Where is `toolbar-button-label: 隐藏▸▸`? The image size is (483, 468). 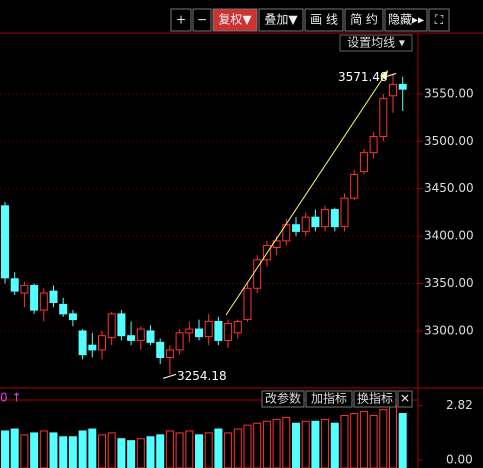
toolbar-button-label: 隐藏▸▸ is located at coordinates (406, 20).